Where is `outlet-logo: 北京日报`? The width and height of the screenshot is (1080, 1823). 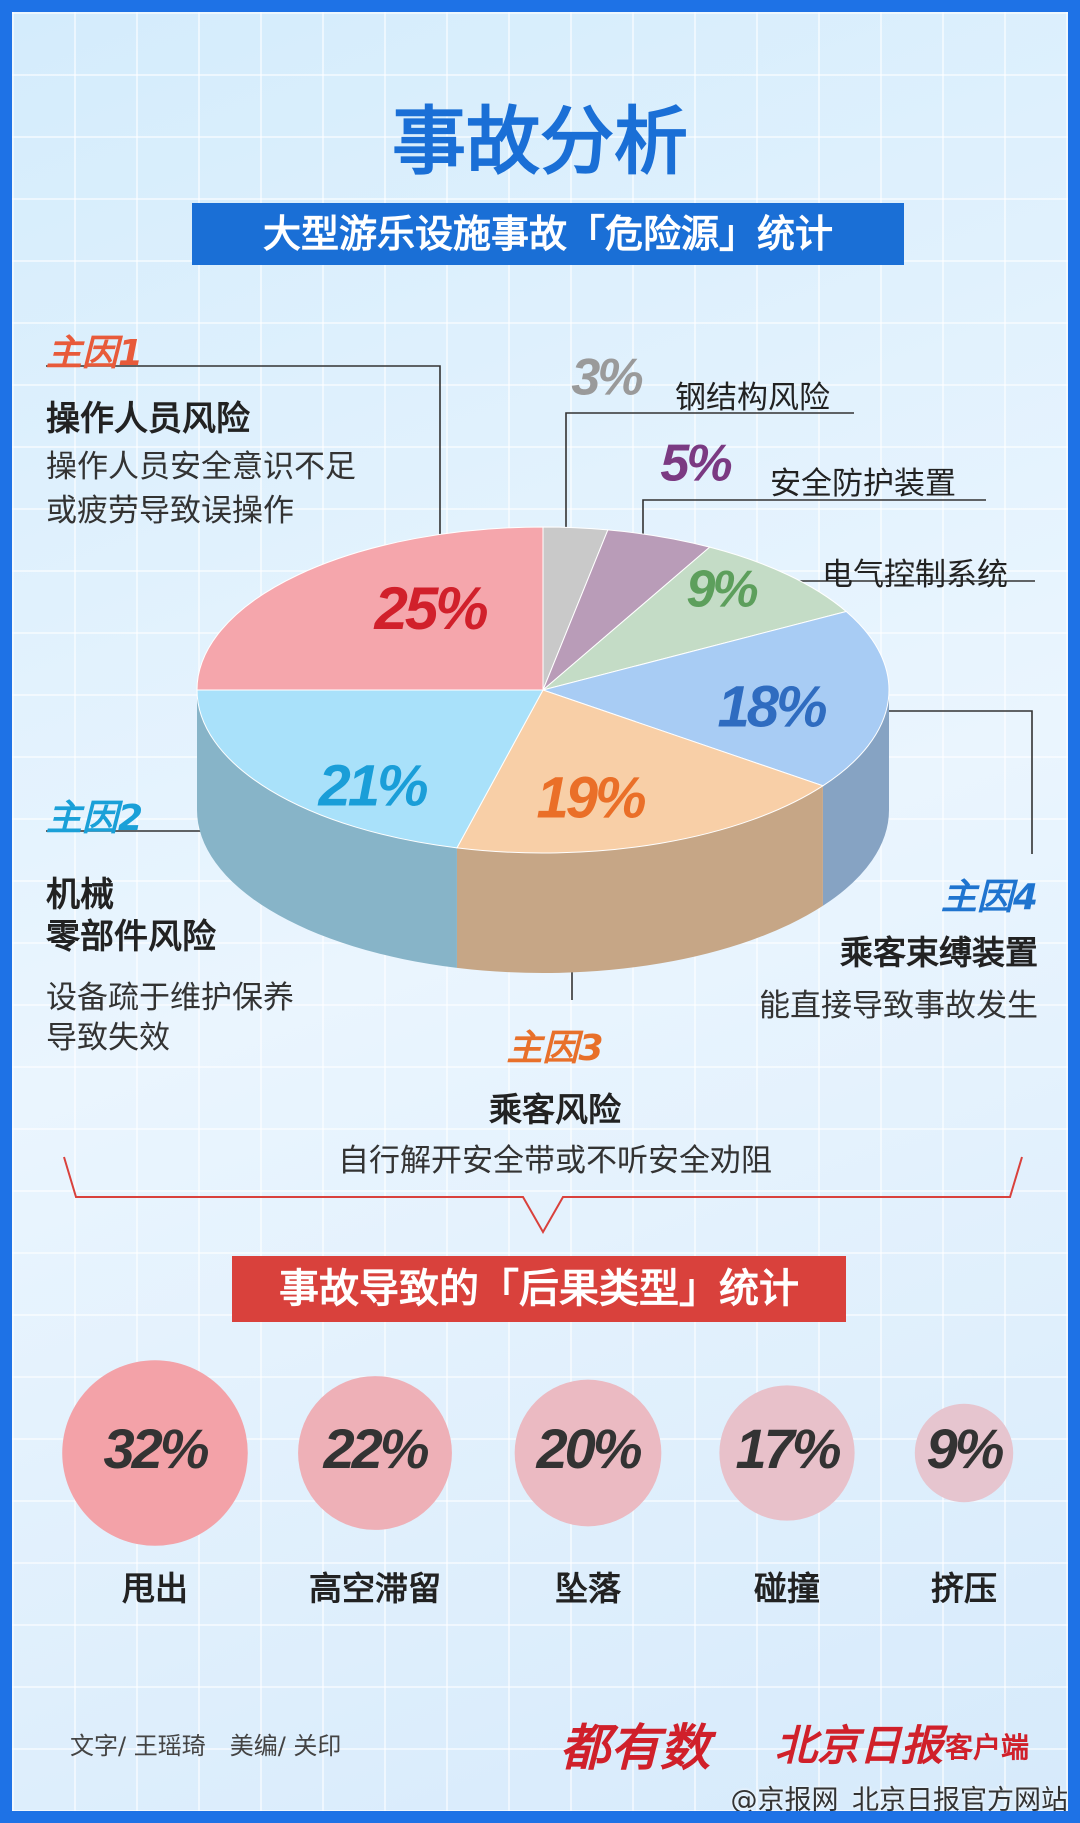 outlet-logo: 北京日报 is located at coordinates (859, 1747).